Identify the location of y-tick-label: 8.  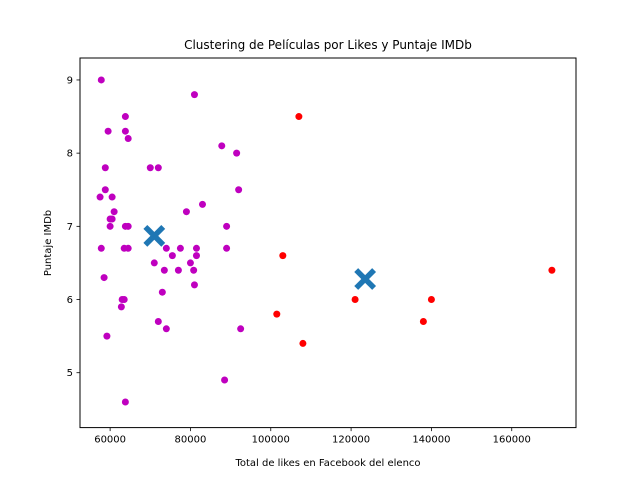
(70, 154).